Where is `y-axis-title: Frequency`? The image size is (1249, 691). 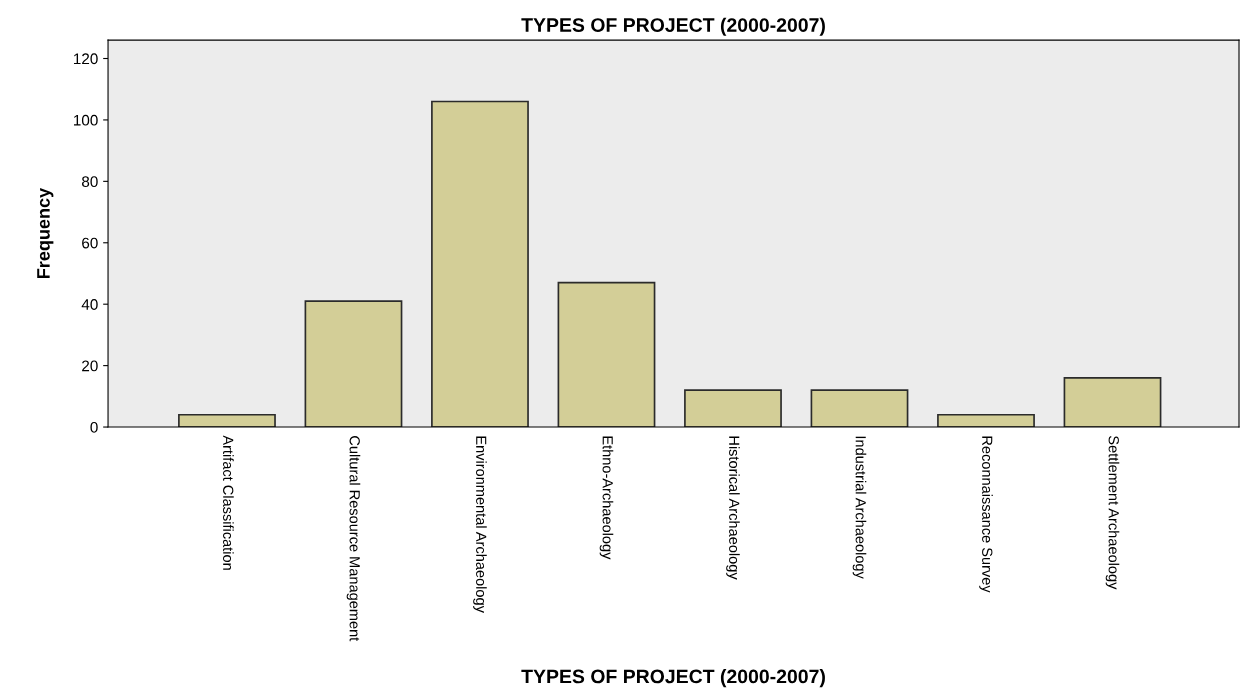
y-axis-title: Frequency is located at coordinates (45, 233).